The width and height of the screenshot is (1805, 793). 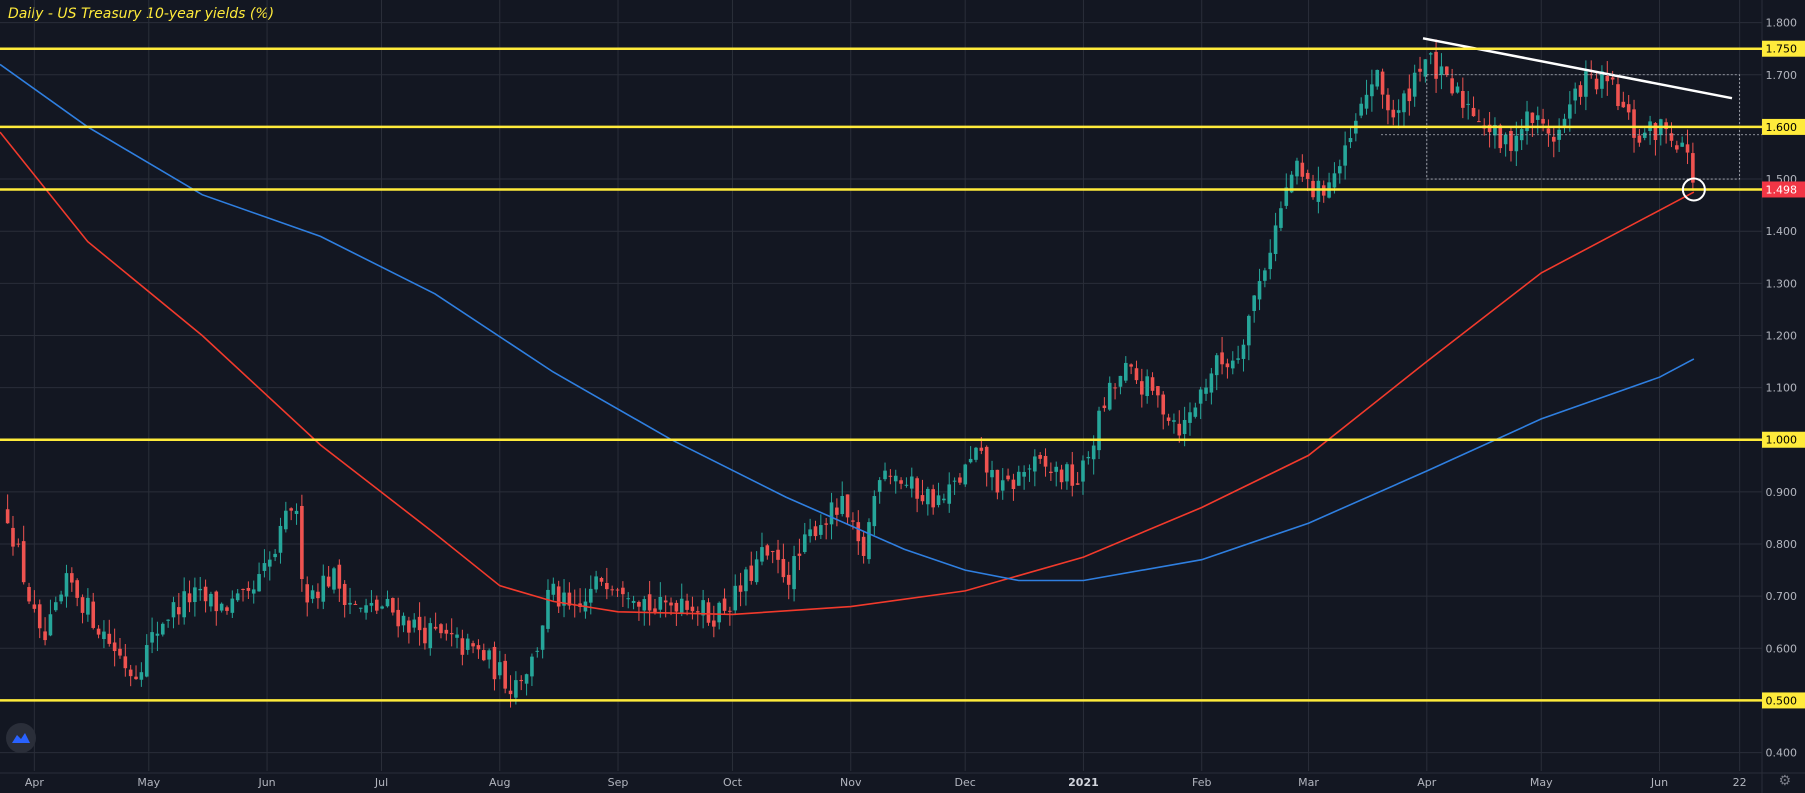 What do you see at coordinates (1784, 781) in the screenshot?
I see `settings-gear-icon: ⚙` at bounding box center [1784, 781].